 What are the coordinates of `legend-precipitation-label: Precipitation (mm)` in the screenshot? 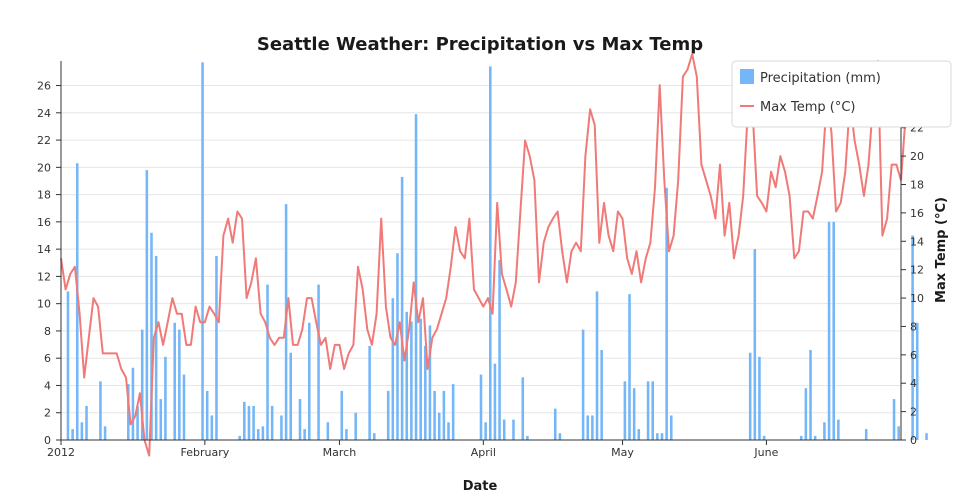 It's located at (820, 78).